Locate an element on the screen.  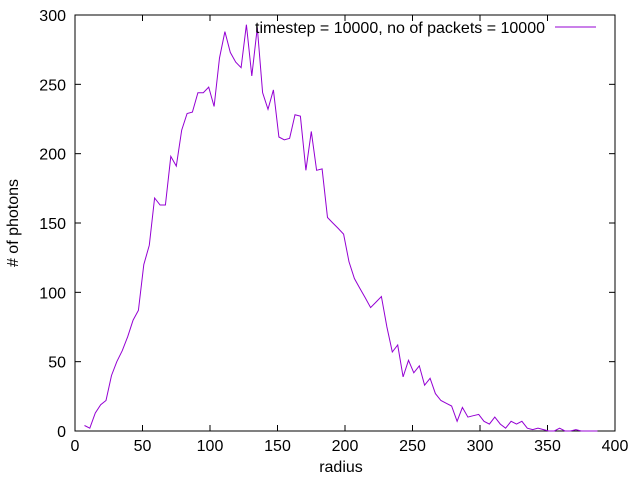
y-tick-label: 50 is located at coordinates (57, 363).